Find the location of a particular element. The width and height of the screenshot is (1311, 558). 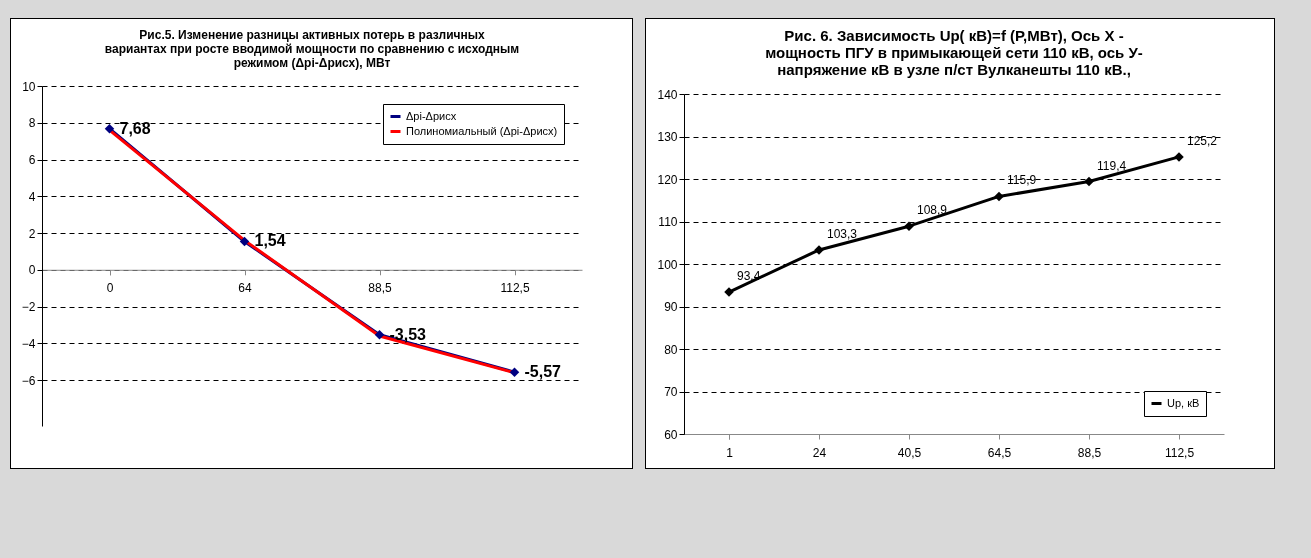

legend-label: Полиномиальный (Δpi-Δpисх) is located at coordinates (482, 130).